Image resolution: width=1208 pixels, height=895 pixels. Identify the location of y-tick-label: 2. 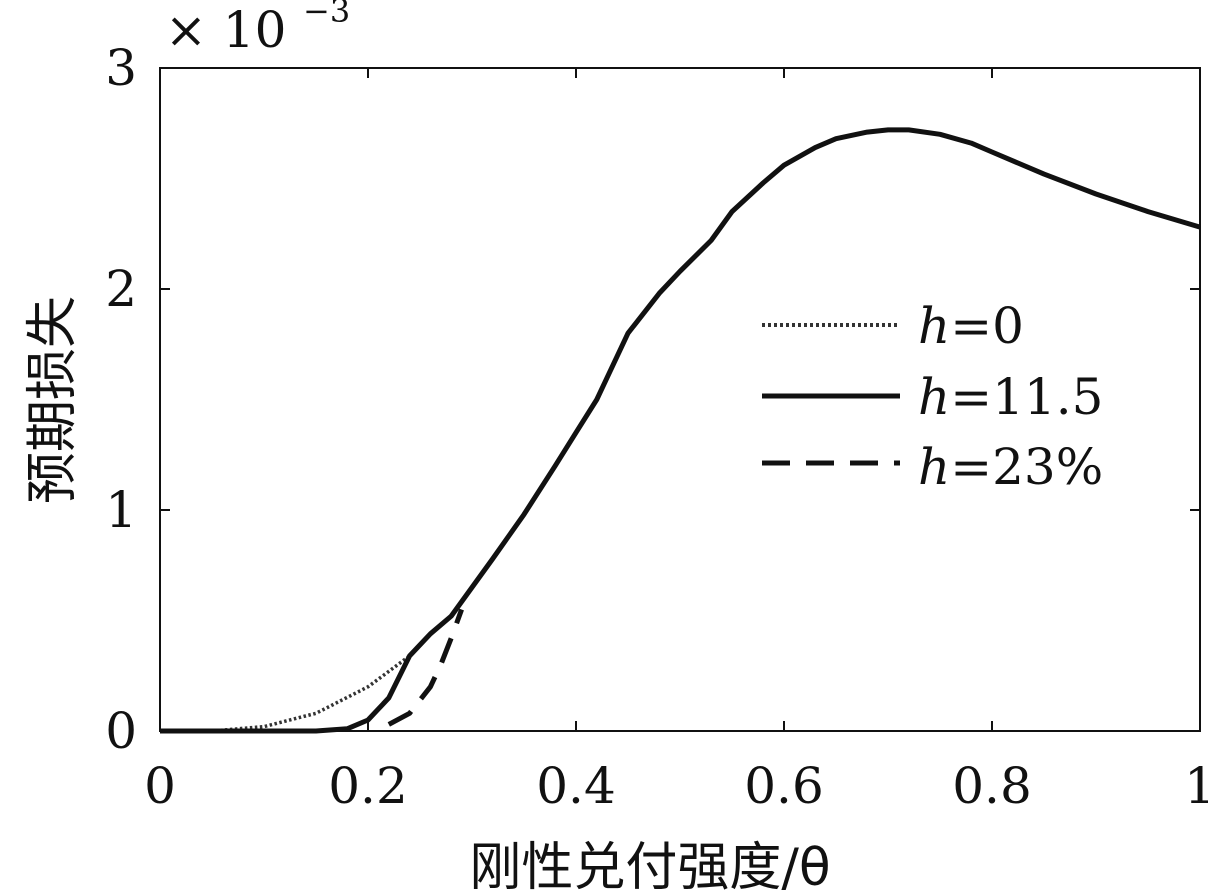
(121, 289).